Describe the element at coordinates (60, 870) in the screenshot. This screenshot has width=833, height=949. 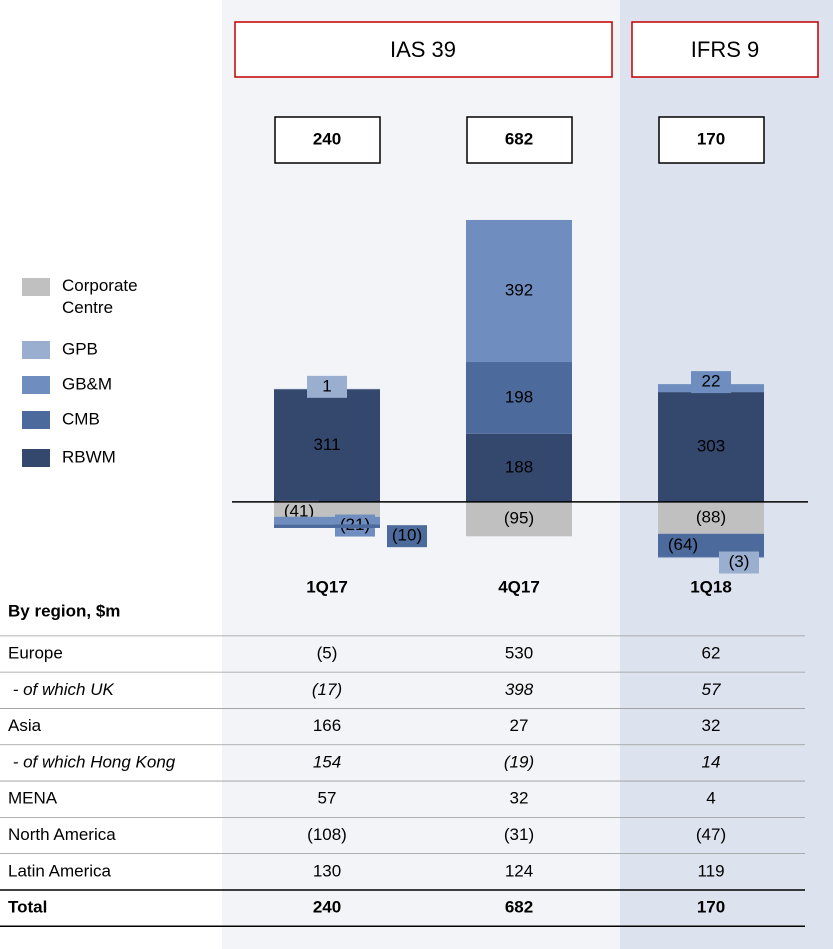
I see `row-label: Latin America` at that location.